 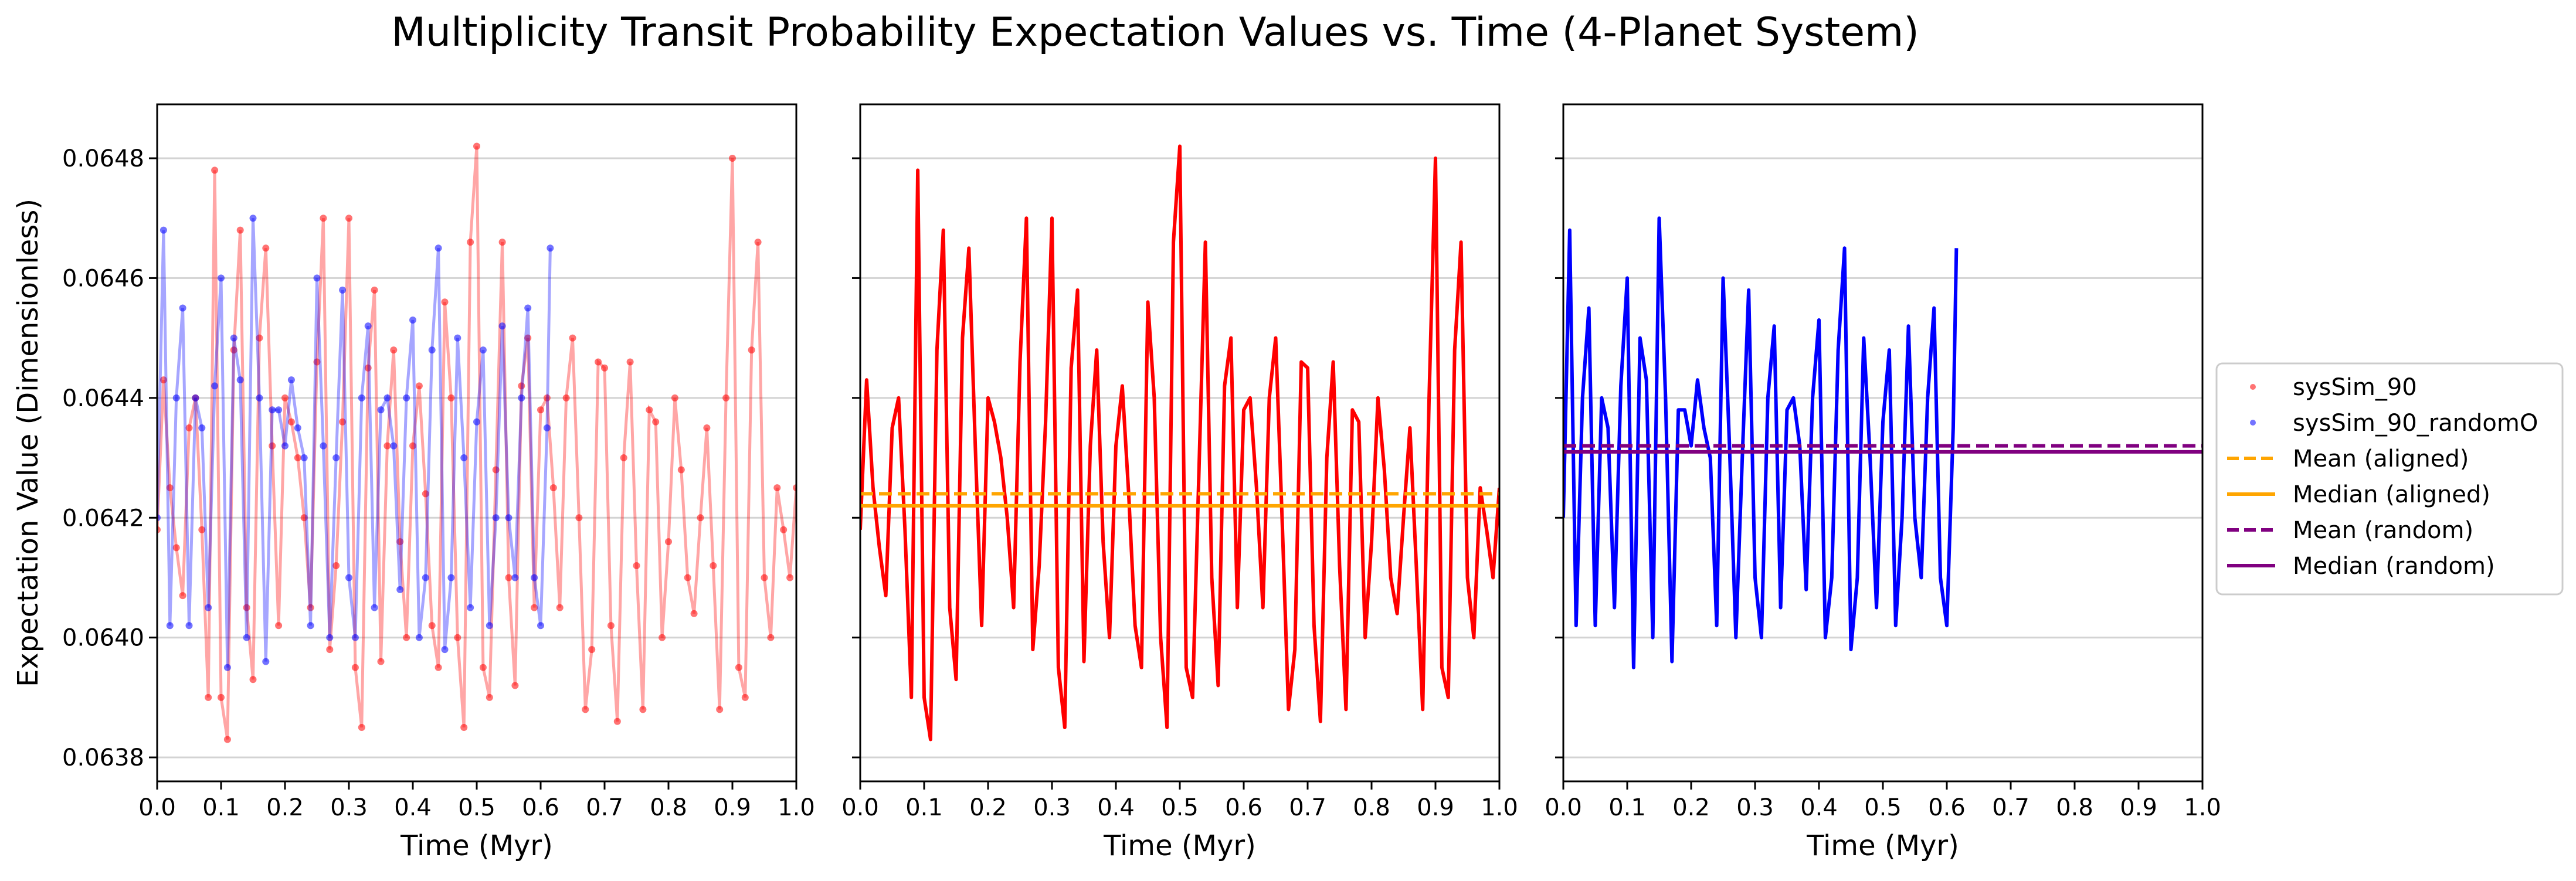 What do you see at coordinates (2355, 387) in the screenshot?
I see `legend-label: sysSim_90` at bounding box center [2355, 387].